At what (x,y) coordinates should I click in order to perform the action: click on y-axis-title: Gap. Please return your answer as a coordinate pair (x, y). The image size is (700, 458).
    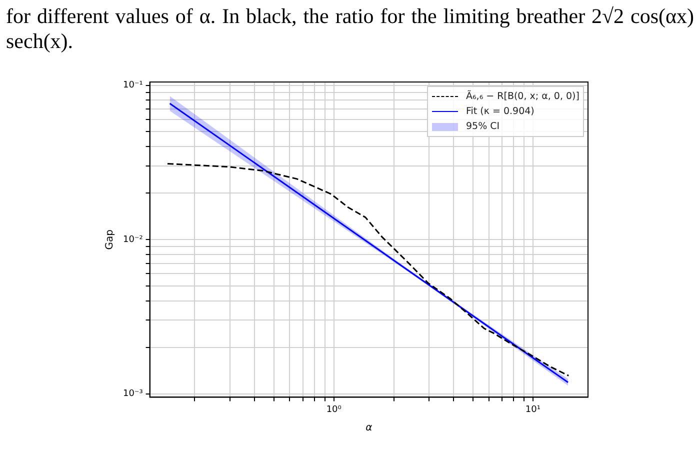
    Looking at the image, I should click on (110, 239).